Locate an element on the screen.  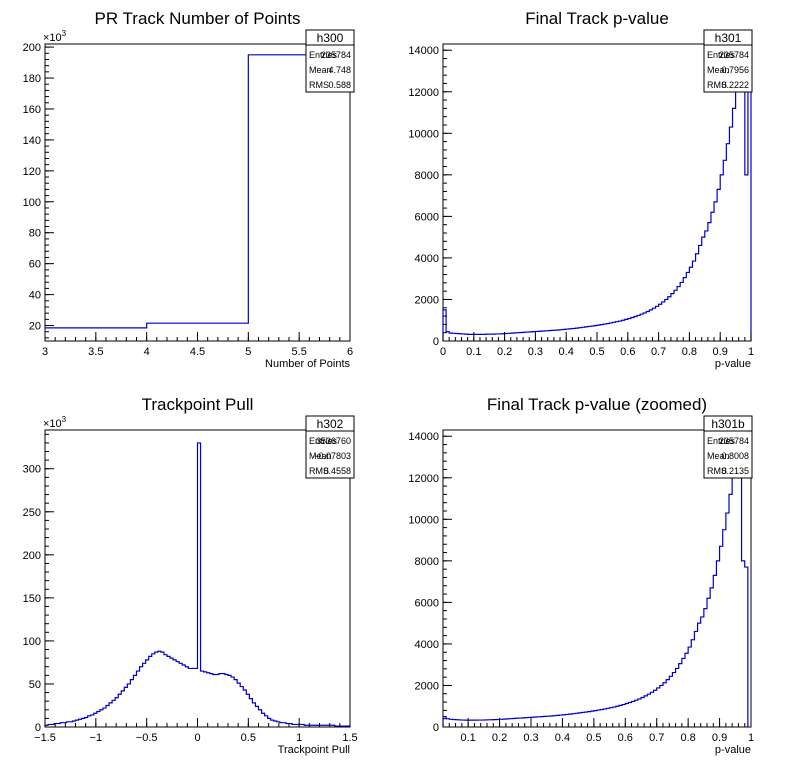
y-tick-label: 180 is located at coordinates (32, 79).